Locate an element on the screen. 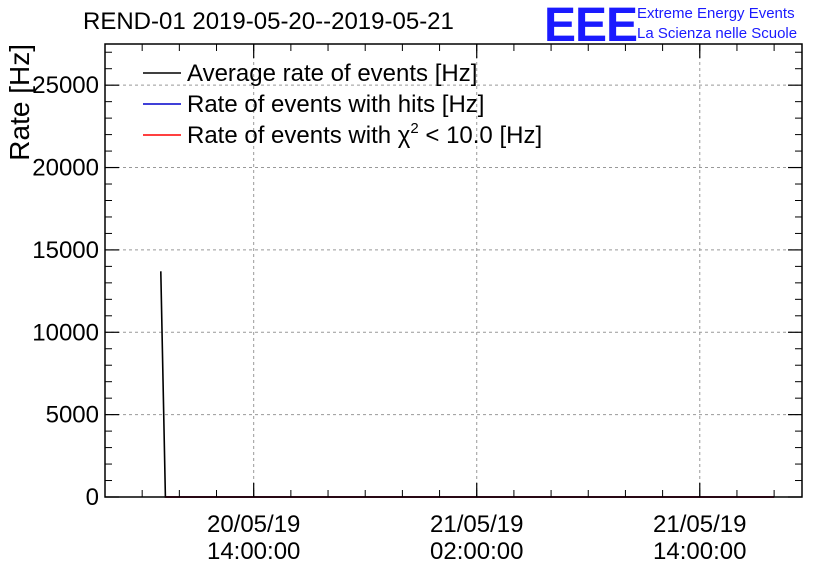 The image size is (836, 572). legend-entry: Average rate of events [Hz] is located at coordinates (332, 73).